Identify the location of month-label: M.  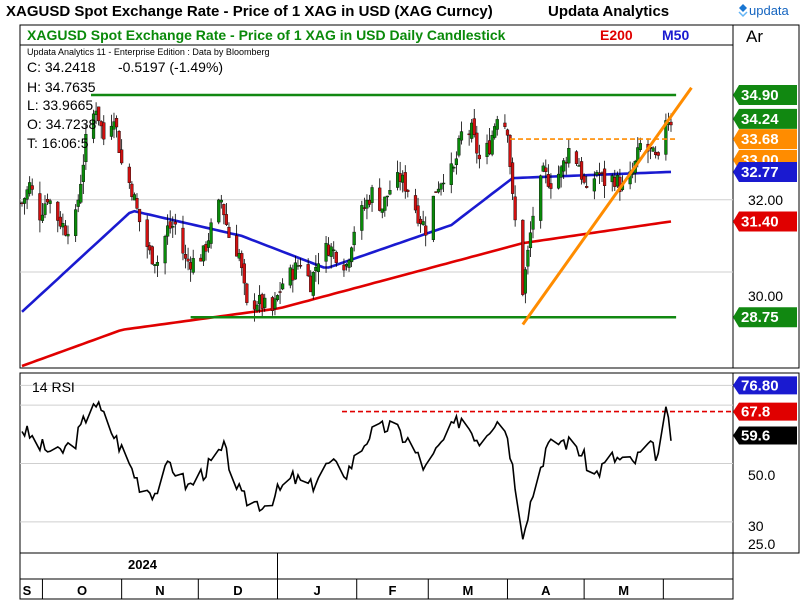
(467, 590).